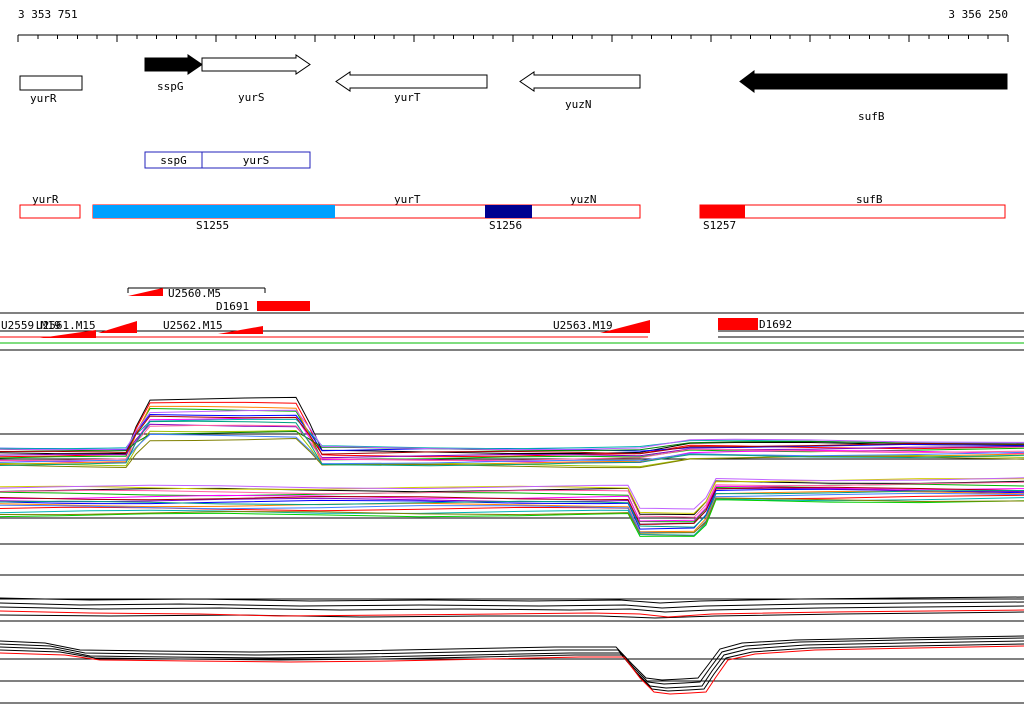 This screenshot has height=714, width=1024. I want to click on probe-glyph-U2559.M19, so click(68, 334).